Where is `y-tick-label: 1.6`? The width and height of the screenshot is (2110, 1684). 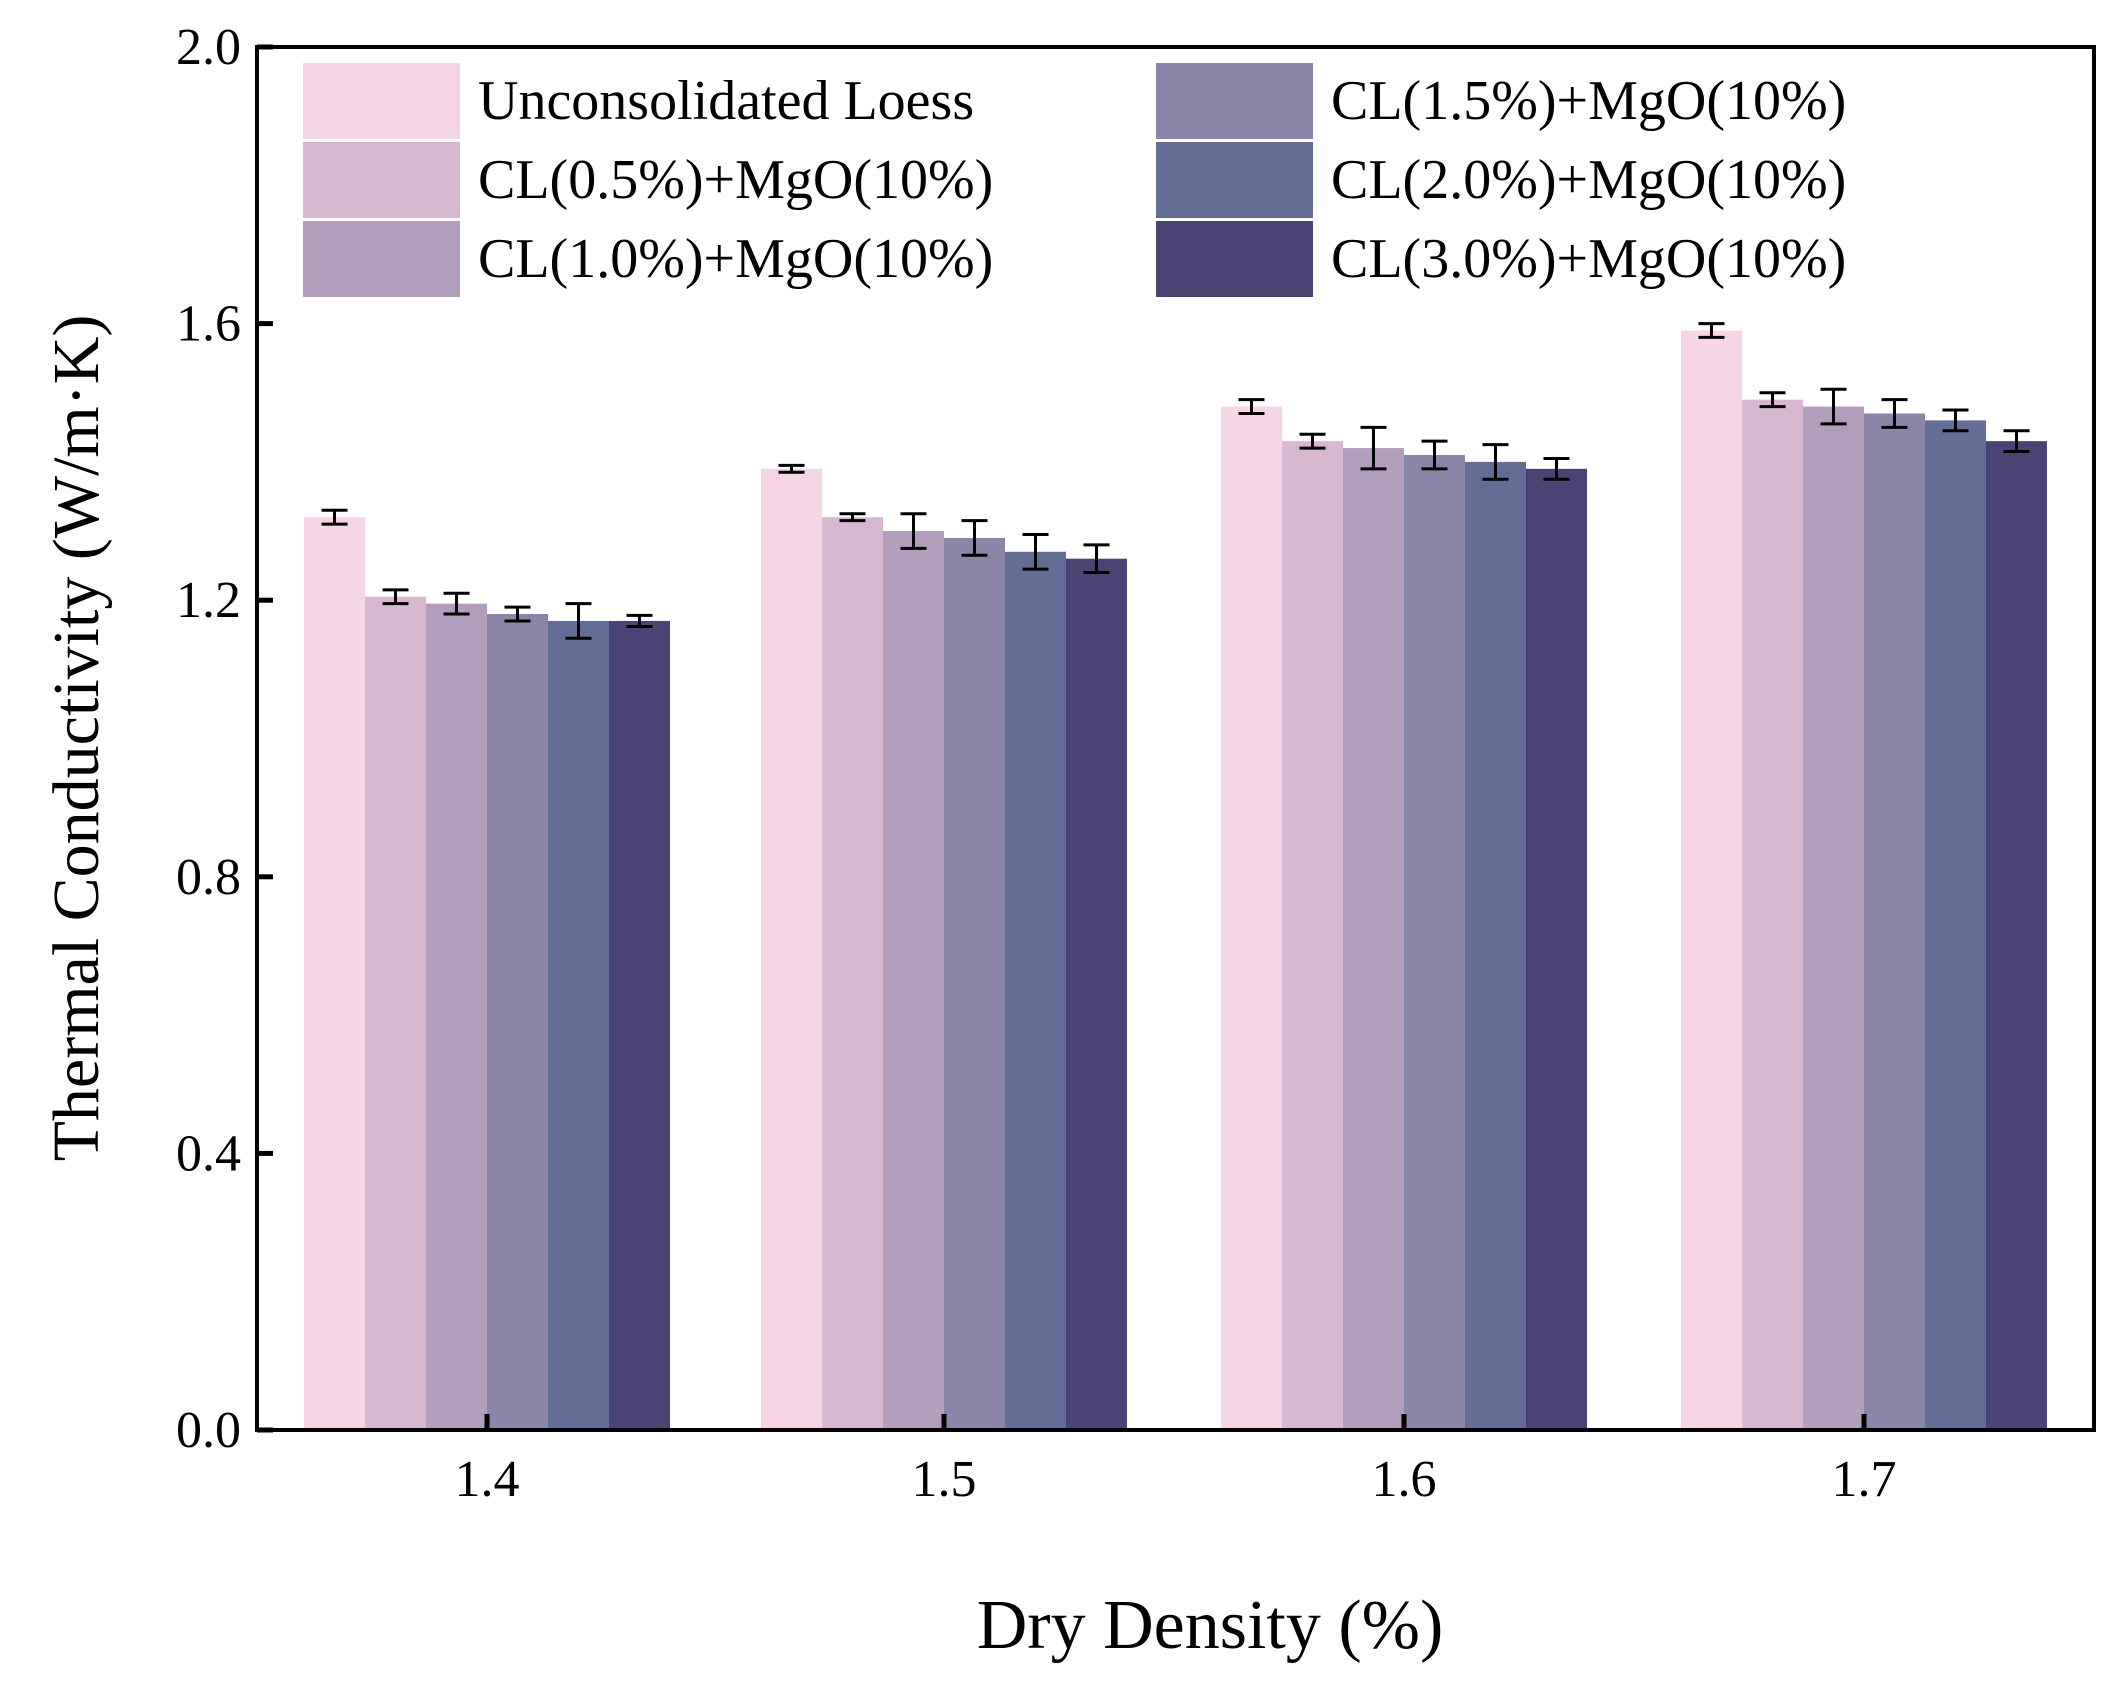
y-tick-label: 1.6 is located at coordinates (208, 324).